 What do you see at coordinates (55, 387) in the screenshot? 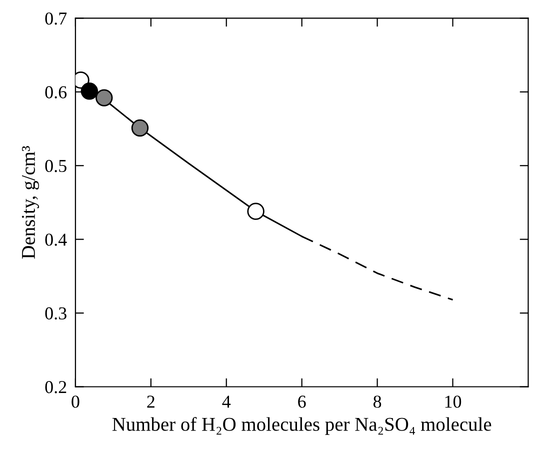
I see `y-tick-label: 0.2` at bounding box center [55, 387].